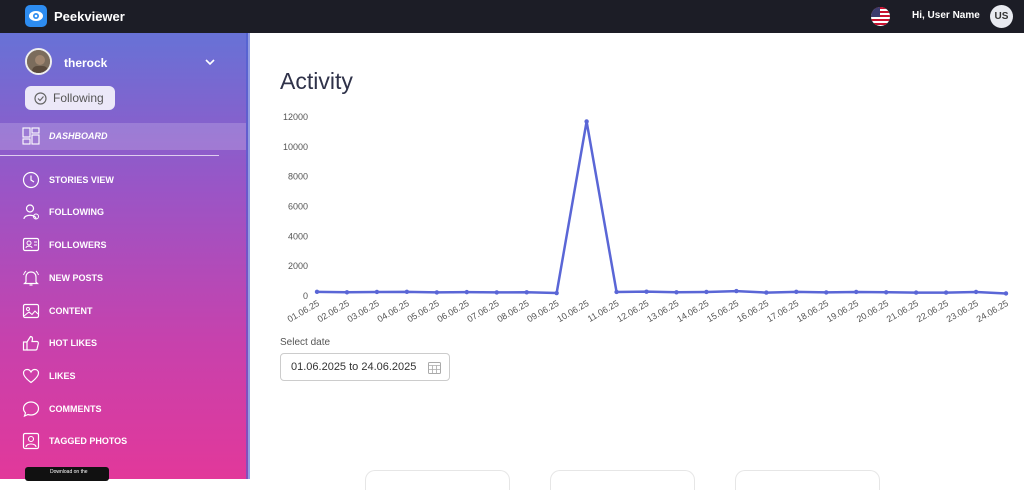  Describe the element at coordinates (73, 343) in the screenshot. I see `sidebar-item-label: HOT LIKES` at that location.